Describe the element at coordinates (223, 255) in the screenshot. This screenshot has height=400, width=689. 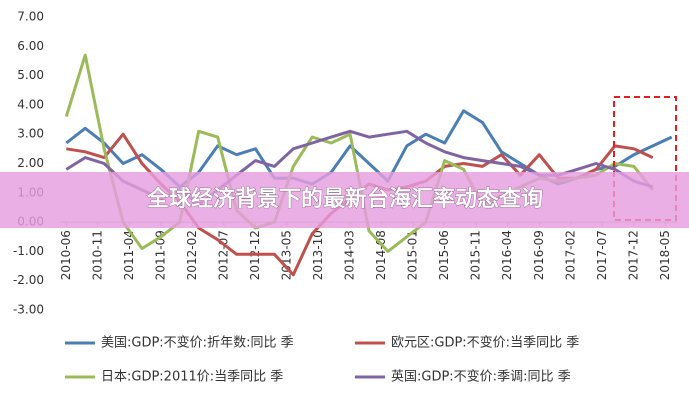
I see `x-tick-label: 2012-07` at that location.